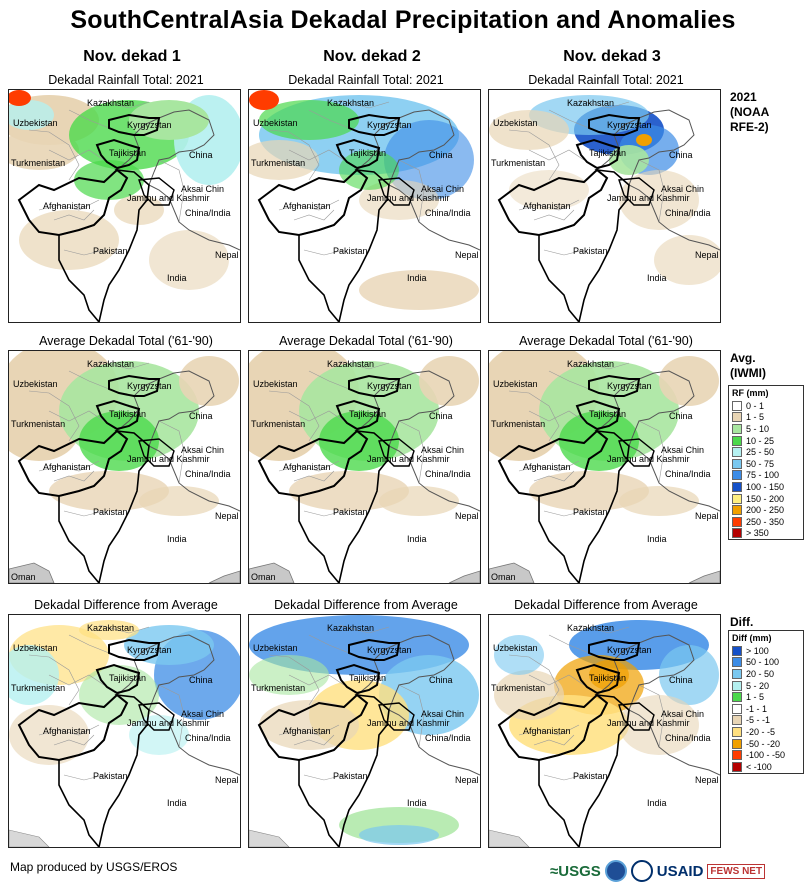 The image size is (806, 893). Describe the element at coordinates (389, 386) in the screenshot. I see `place-label-kyrgyzstan: Kyrgyzstan` at that location.